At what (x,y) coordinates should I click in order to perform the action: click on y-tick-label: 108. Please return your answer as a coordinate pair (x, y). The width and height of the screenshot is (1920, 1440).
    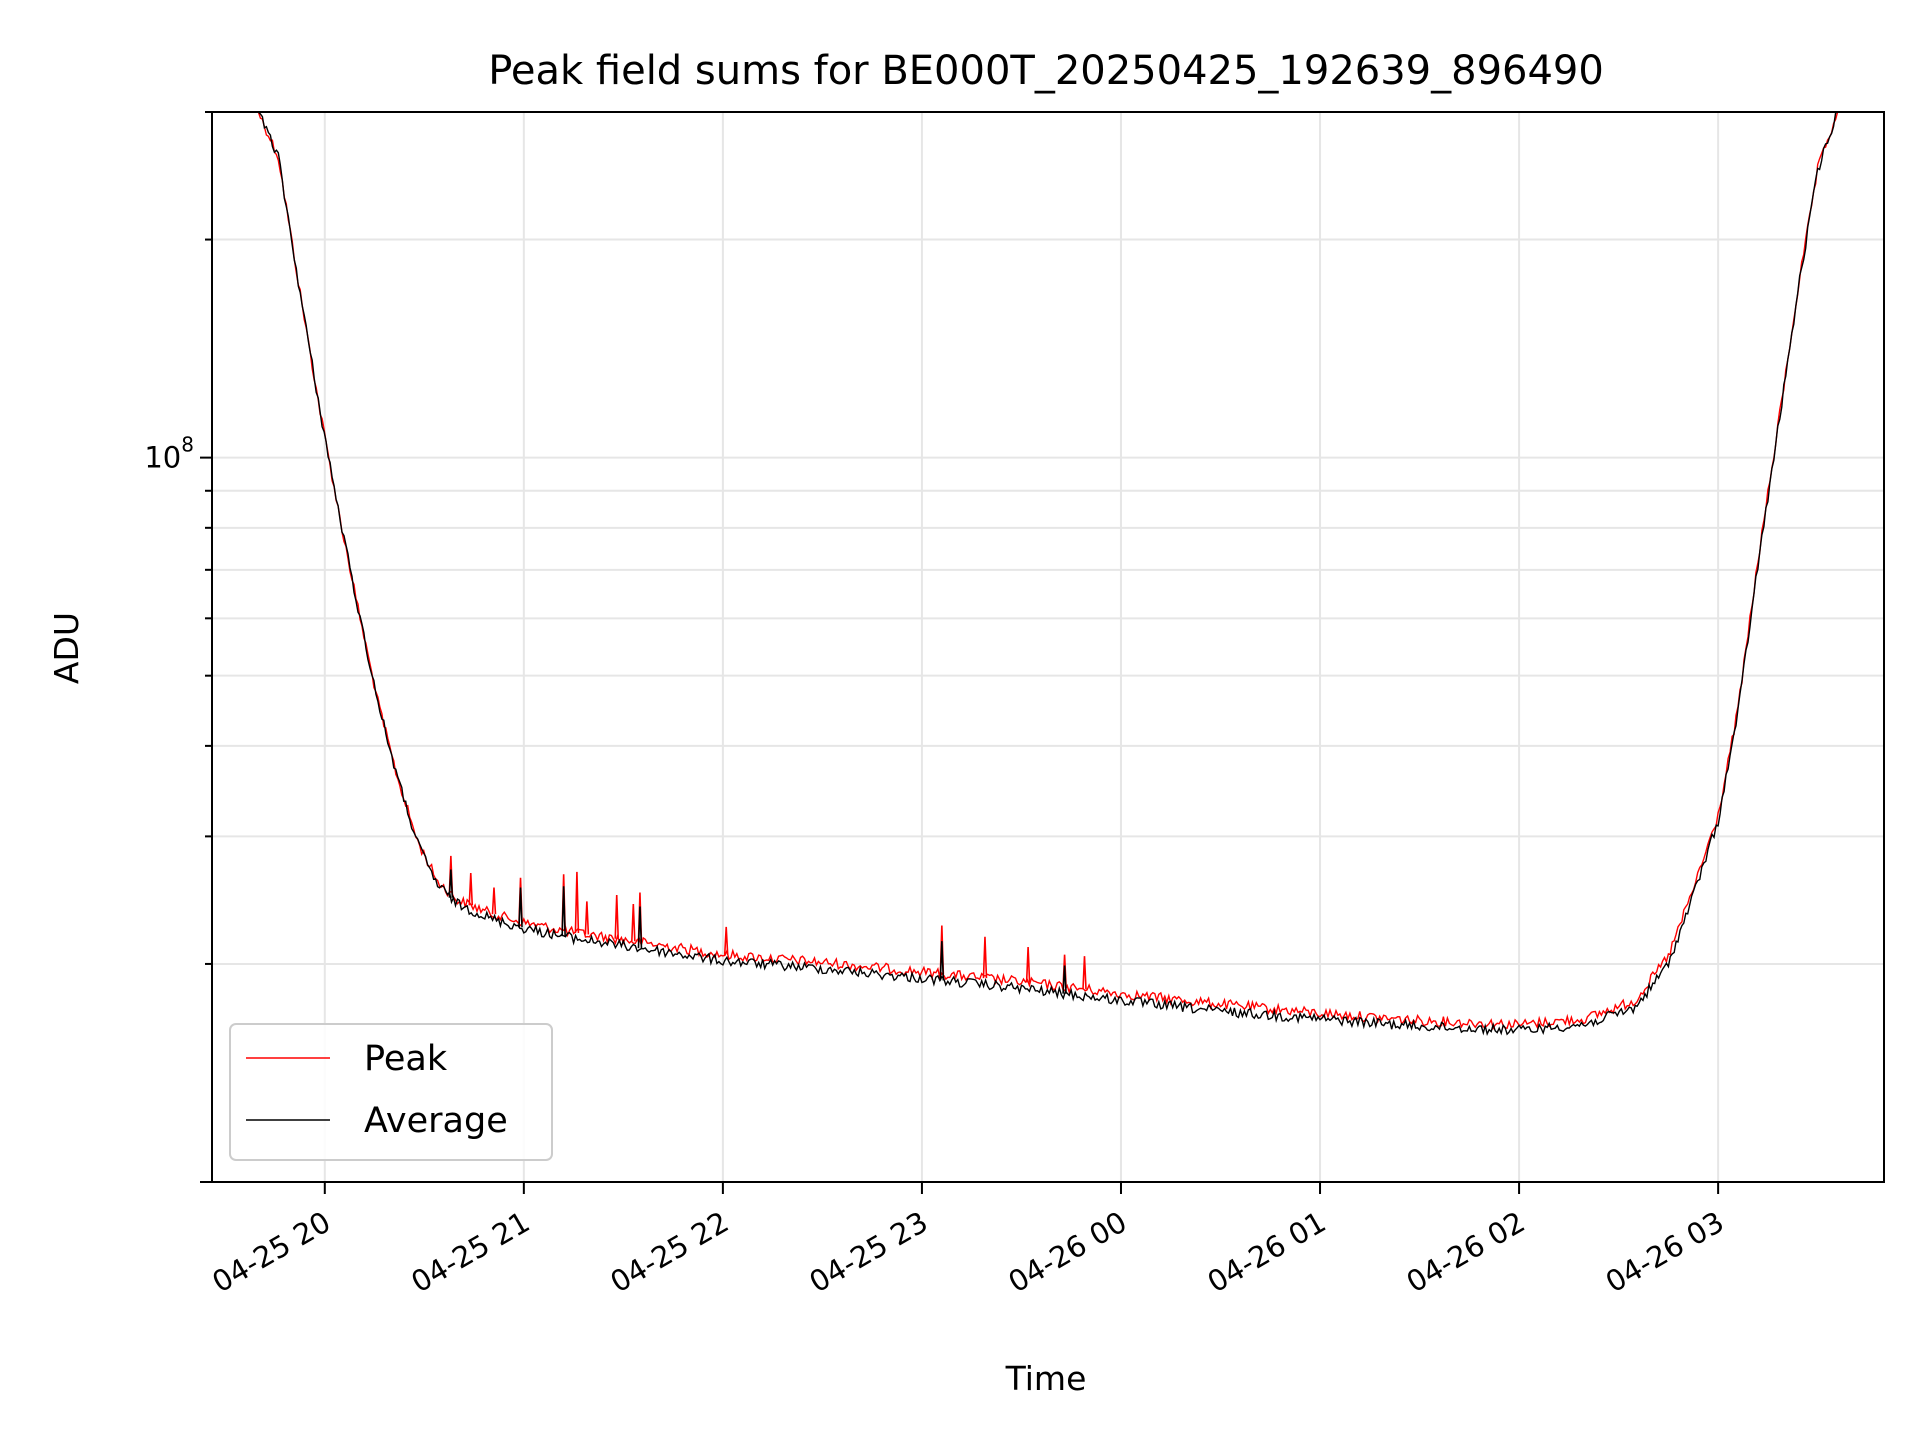
    Looking at the image, I should click on (169, 454).